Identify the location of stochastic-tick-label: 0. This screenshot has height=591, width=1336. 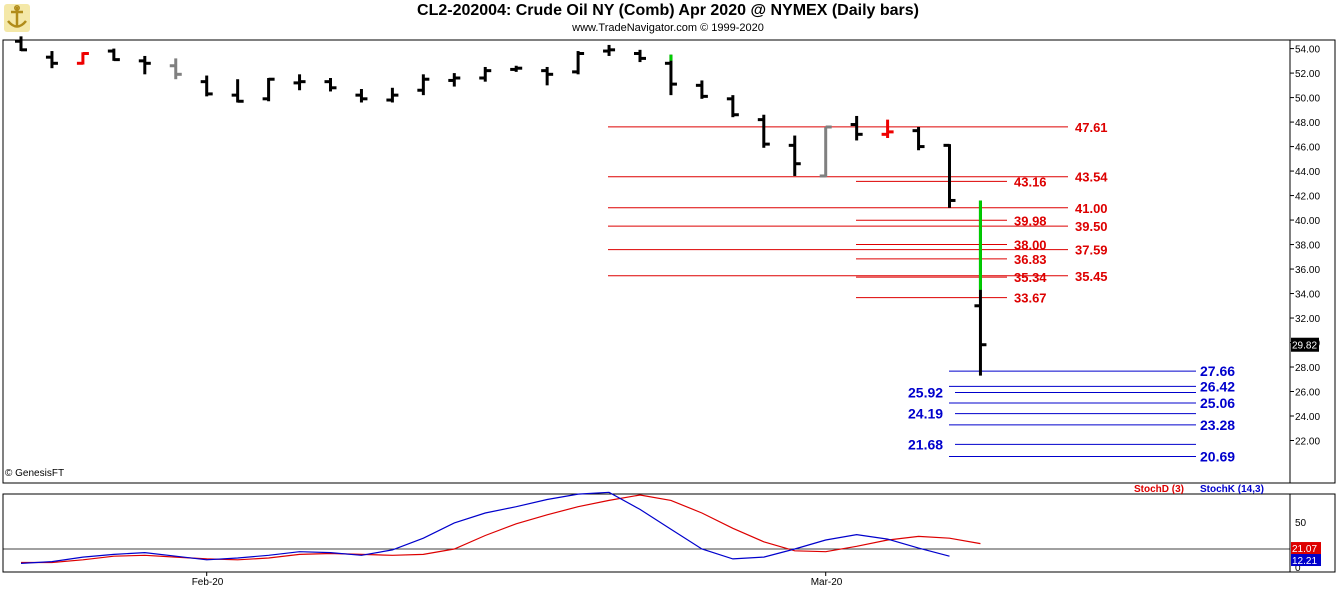
(1298, 568).